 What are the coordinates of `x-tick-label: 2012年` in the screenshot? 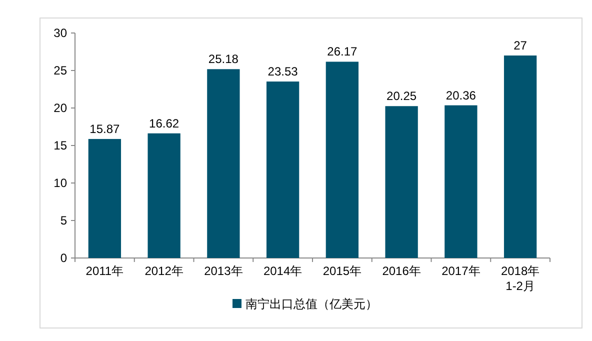 It's located at (164, 271).